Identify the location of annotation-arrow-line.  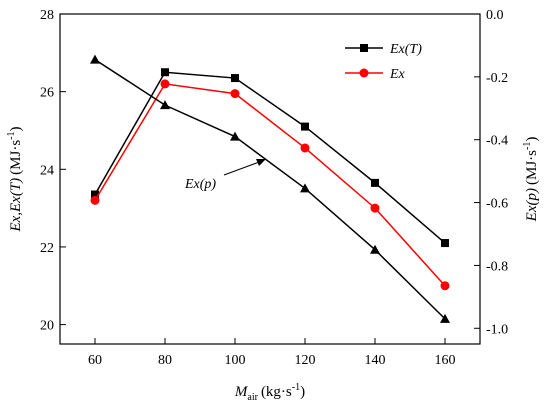
(243, 168).